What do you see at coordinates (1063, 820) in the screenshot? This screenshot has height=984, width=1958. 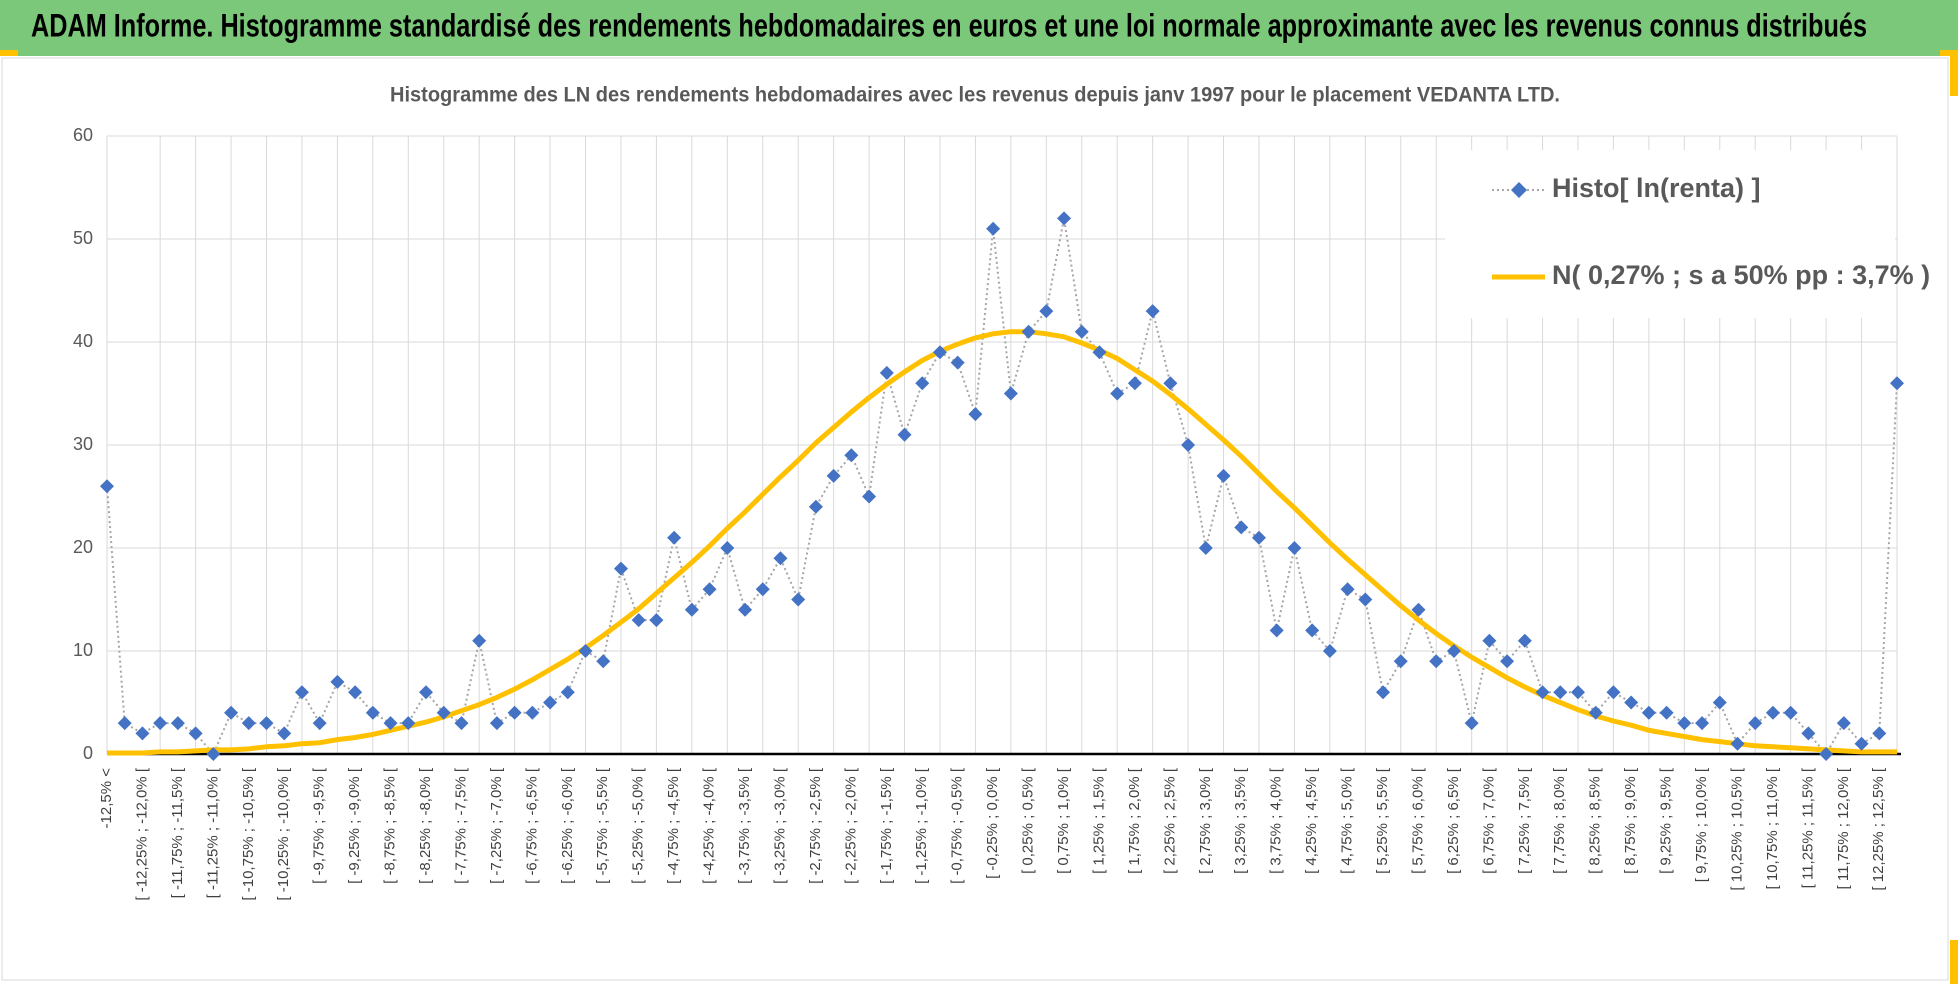 I see `x-tick-label: [ 0,75% ; 1,0% [` at bounding box center [1063, 820].